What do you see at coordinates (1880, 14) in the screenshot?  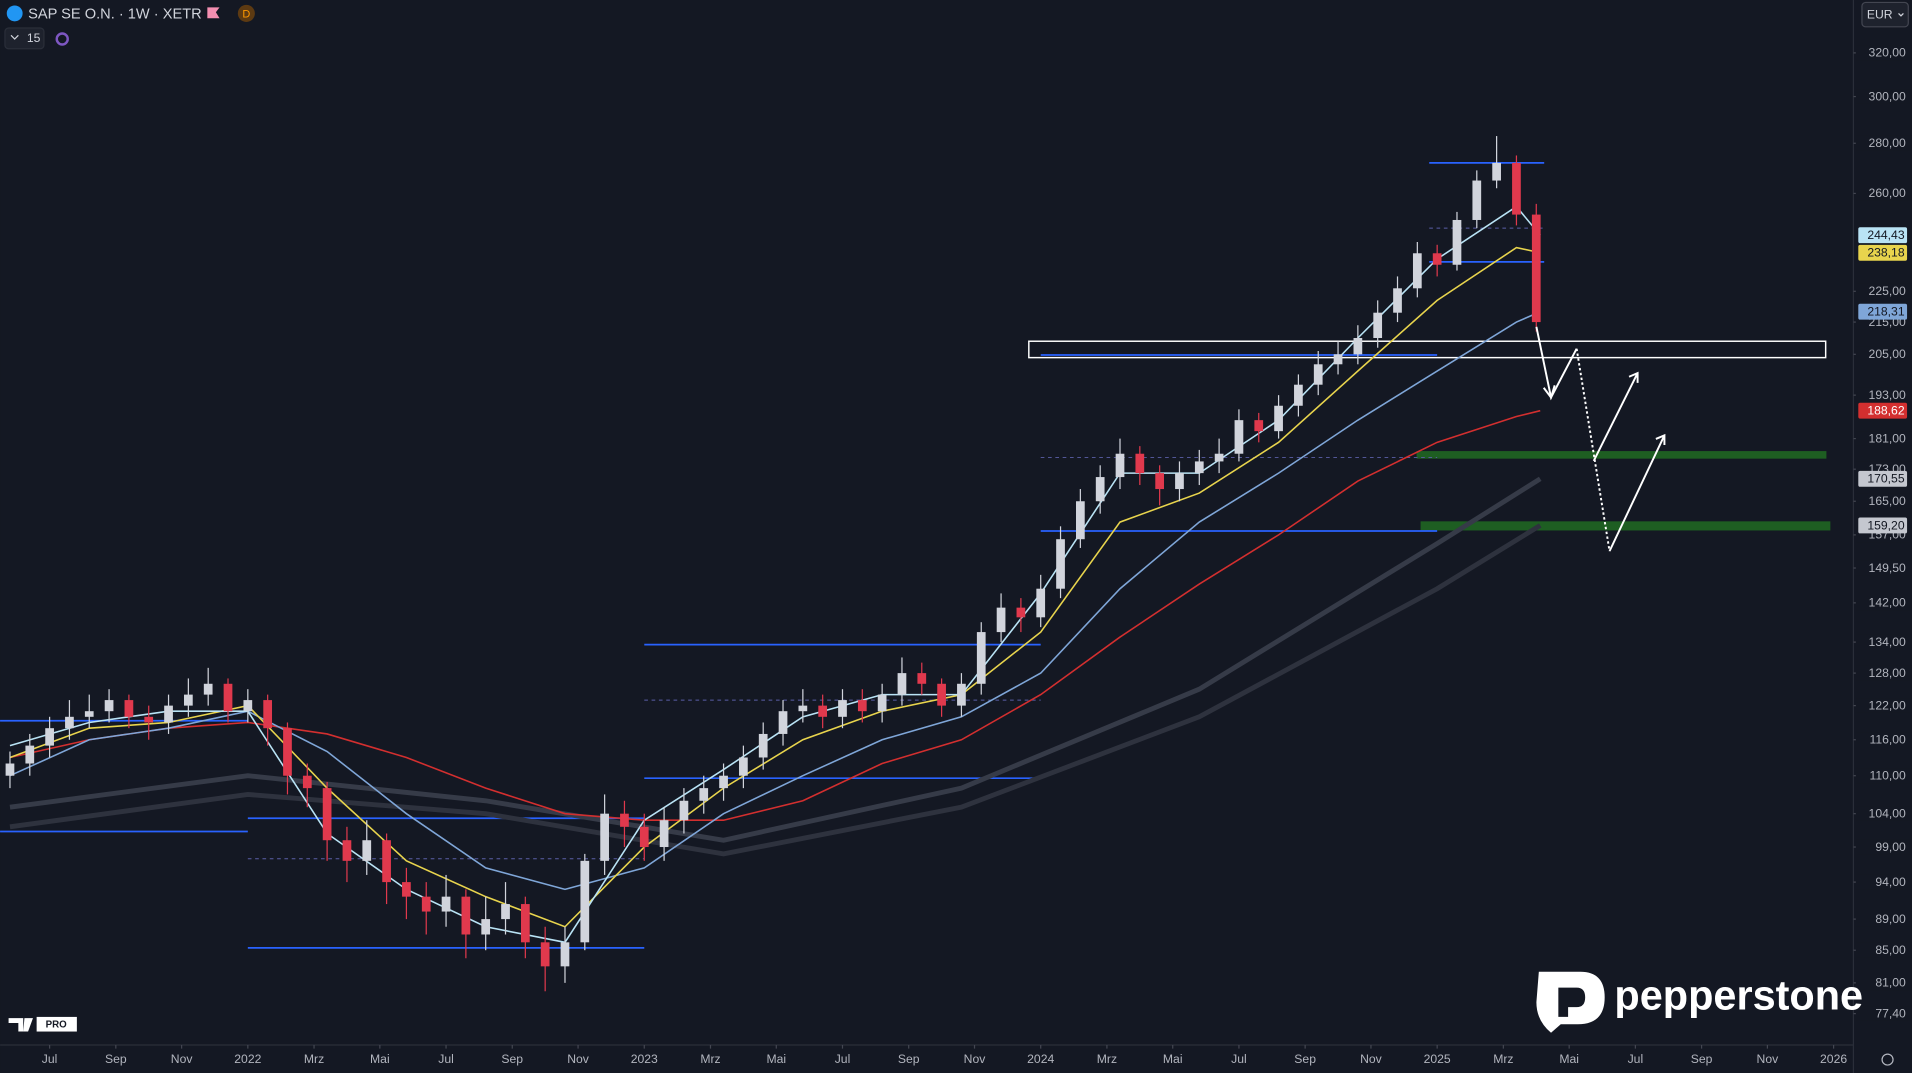 I see `currency: EUR` at bounding box center [1880, 14].